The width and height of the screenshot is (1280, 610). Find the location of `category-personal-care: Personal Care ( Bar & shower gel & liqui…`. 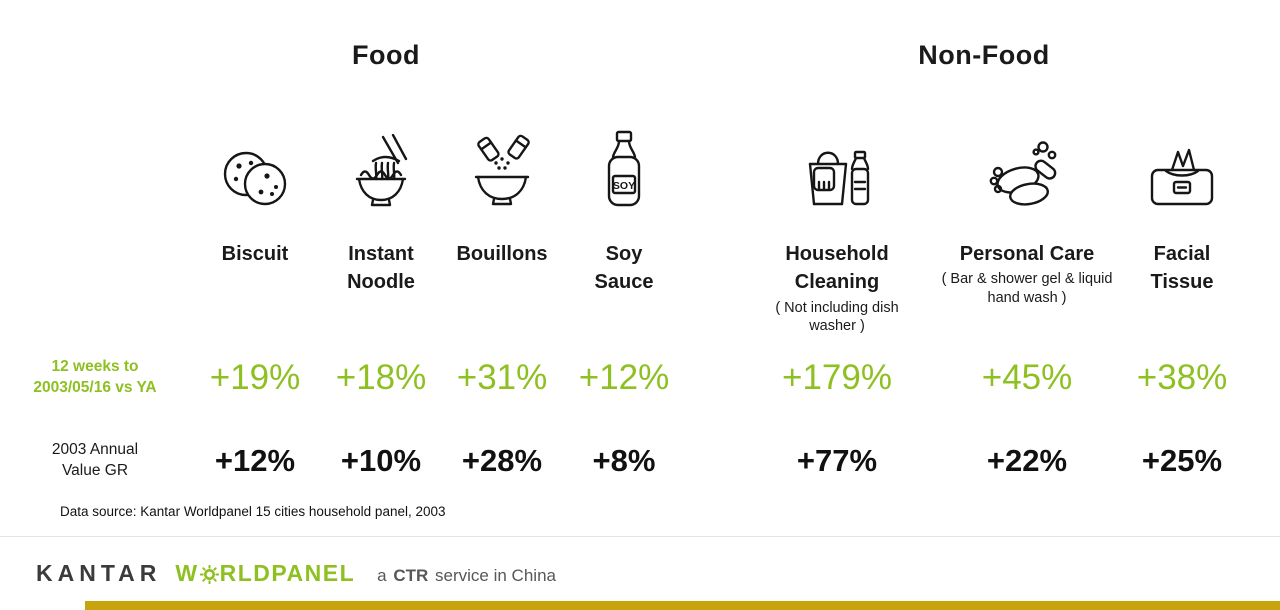

category-personal-care: Personal Care ( Bar & shower gel & liqui… is located at coordinates (1027, 287).